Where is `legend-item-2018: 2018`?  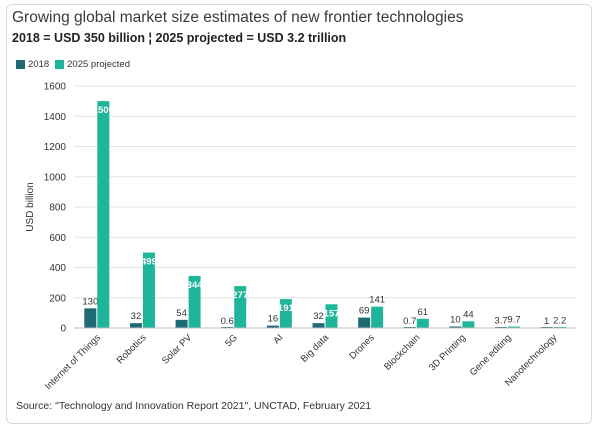
legend-item-2018: 2018 is located at coordinates (32, 64).